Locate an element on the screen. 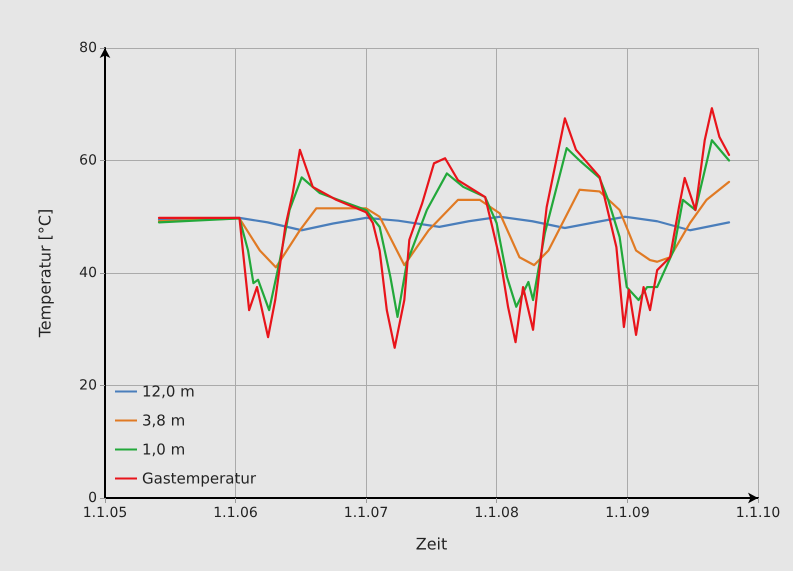 This screenshot has height=571, width=793. x-axis-title: Zeit is located at coordinates (432, 544).